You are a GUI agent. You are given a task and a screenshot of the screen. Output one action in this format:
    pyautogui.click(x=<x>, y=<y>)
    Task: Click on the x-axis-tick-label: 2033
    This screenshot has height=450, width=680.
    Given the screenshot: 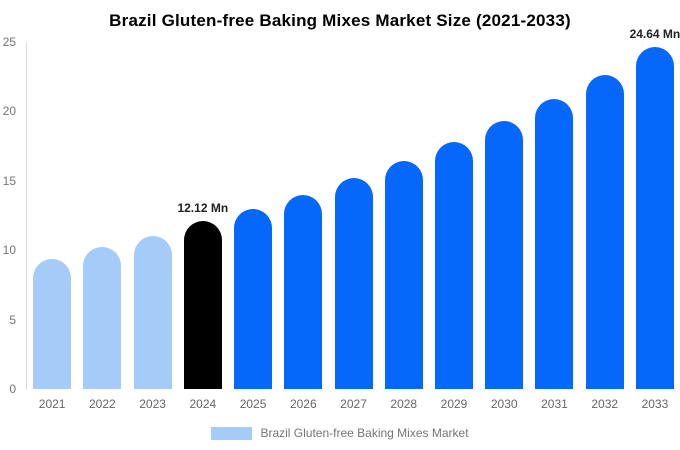 What is the action you would take?
    pyautogui.click(x=655, y=404)
    